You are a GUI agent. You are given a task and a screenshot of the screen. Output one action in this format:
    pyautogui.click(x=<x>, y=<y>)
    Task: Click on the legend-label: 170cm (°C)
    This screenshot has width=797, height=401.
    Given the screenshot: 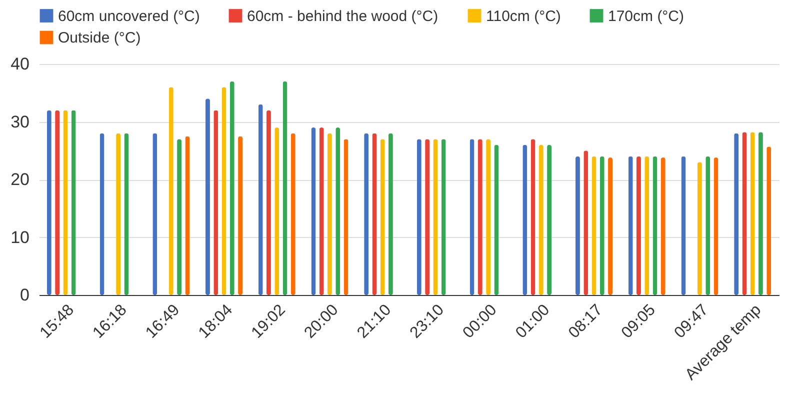 What is the action you would take?
    pyautogui.click(x=646, y=16)
    